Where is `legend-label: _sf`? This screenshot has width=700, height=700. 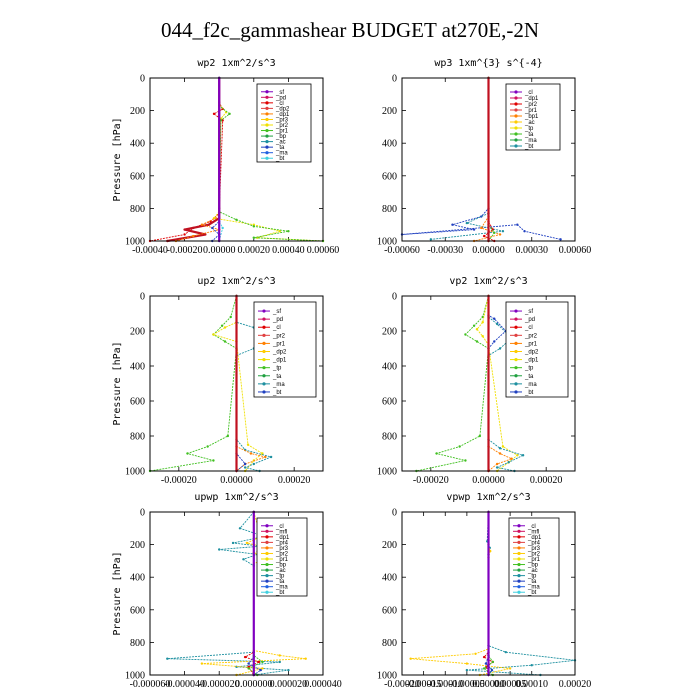
legend-label: _sf is located at coordinates (276, 312).